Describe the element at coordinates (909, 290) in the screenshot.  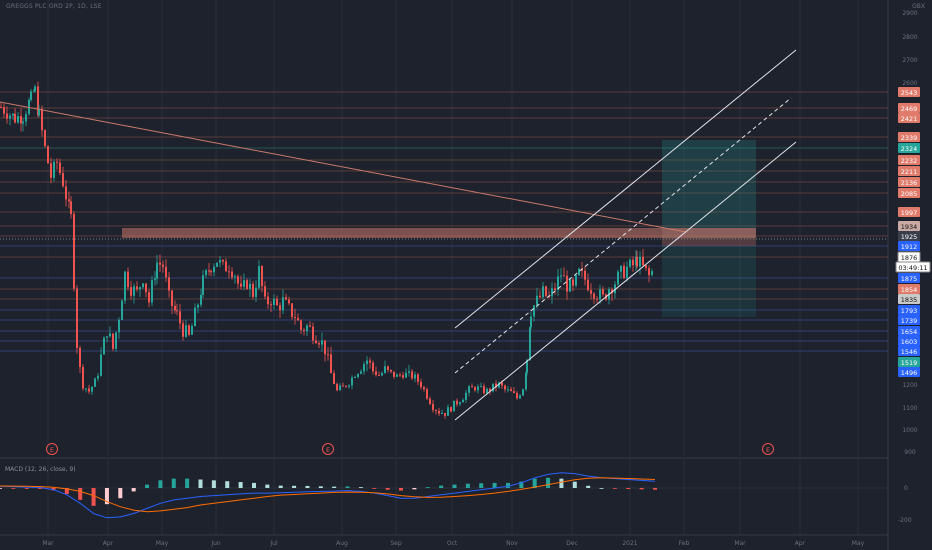
I see `price-tag-label: 1854` at that location.